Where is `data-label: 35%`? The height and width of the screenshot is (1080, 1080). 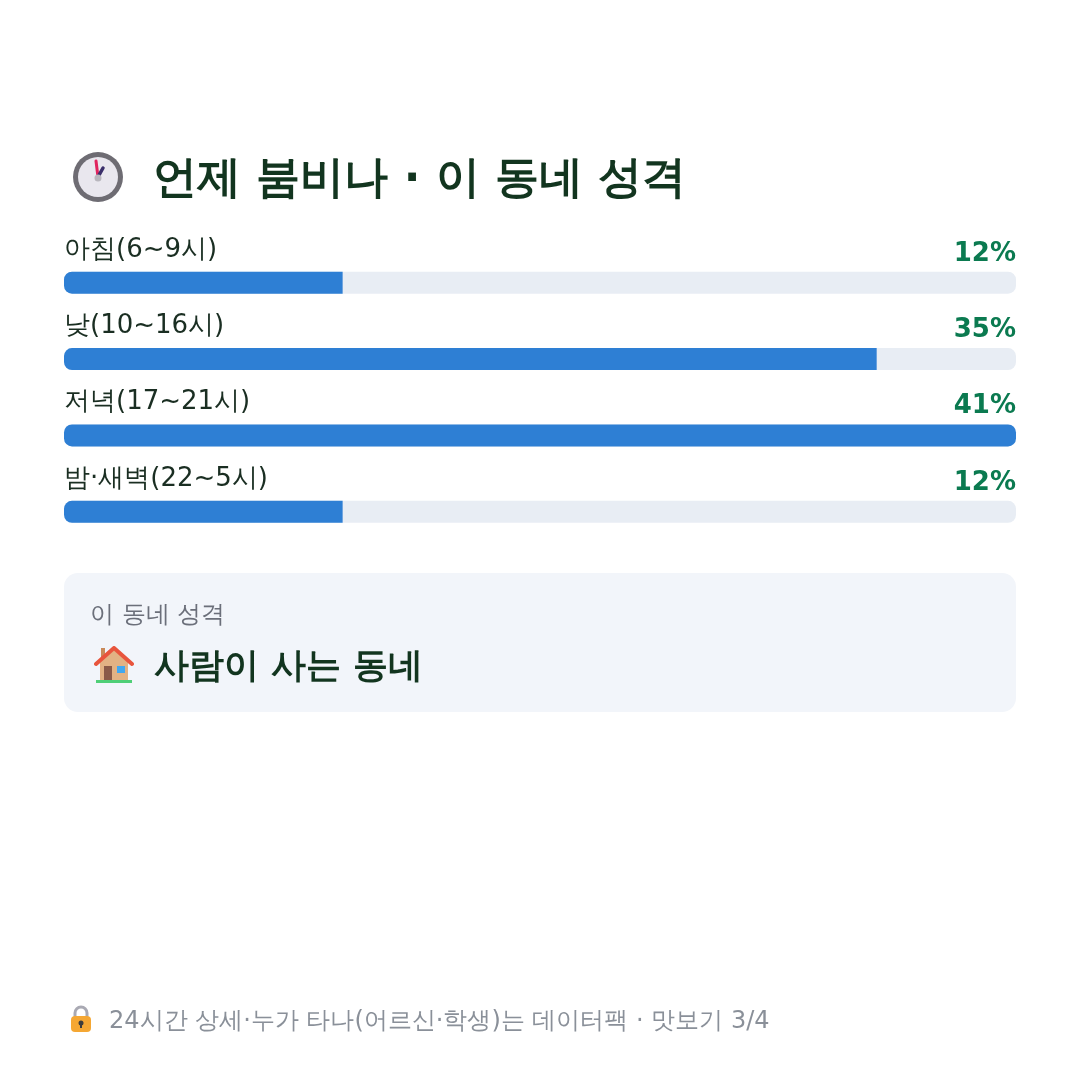 data-label: 35% is located at coordinates (984, 328).